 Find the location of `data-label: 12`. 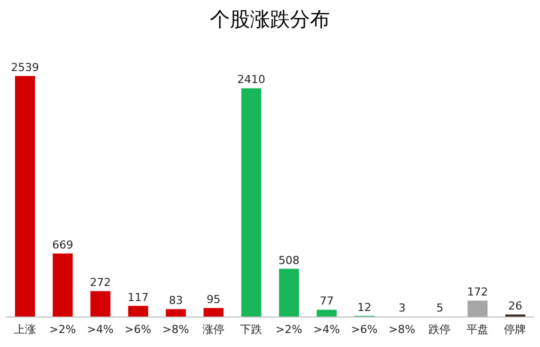

data-label: 12 is located at coordinates (364, 307).